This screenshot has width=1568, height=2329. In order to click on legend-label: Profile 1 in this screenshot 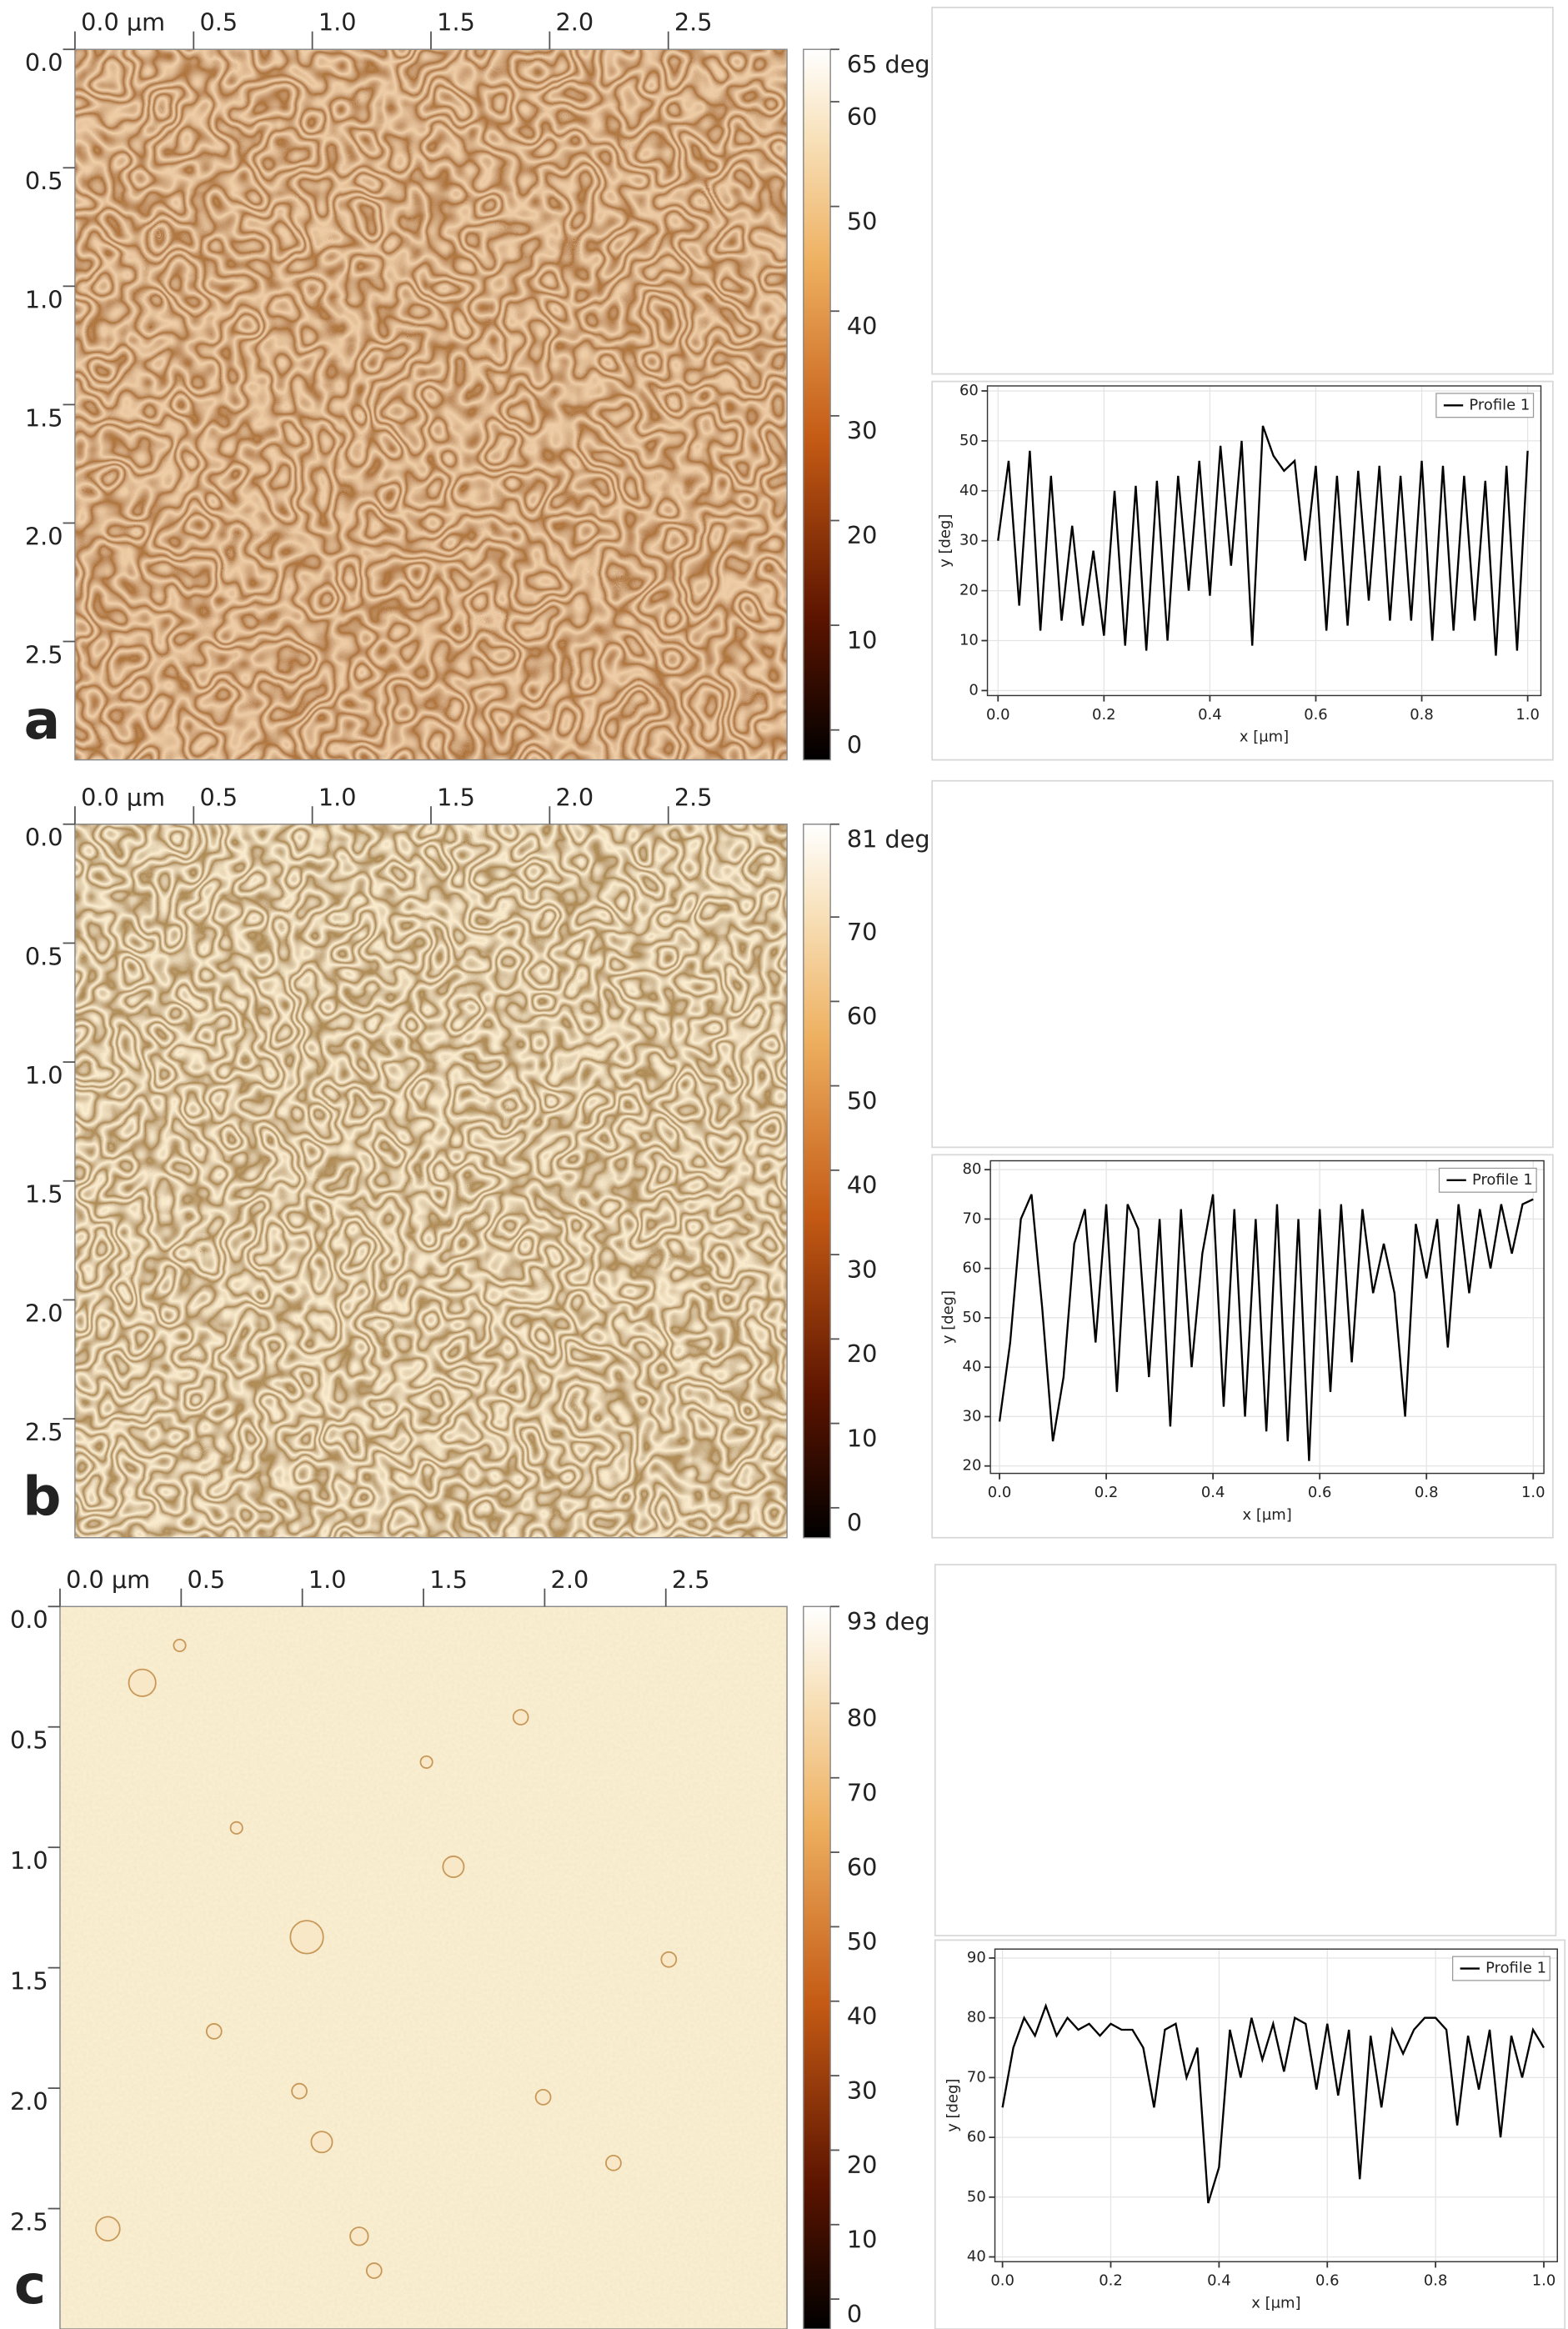, I will do `click(1502, 1180)`.